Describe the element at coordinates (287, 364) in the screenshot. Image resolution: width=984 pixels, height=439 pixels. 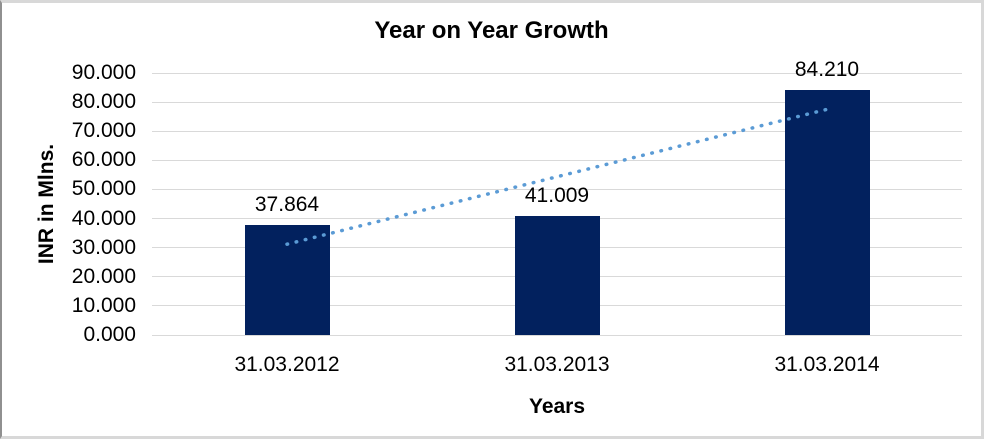
I see `x-tick-label: 31.03.2012` at that location.